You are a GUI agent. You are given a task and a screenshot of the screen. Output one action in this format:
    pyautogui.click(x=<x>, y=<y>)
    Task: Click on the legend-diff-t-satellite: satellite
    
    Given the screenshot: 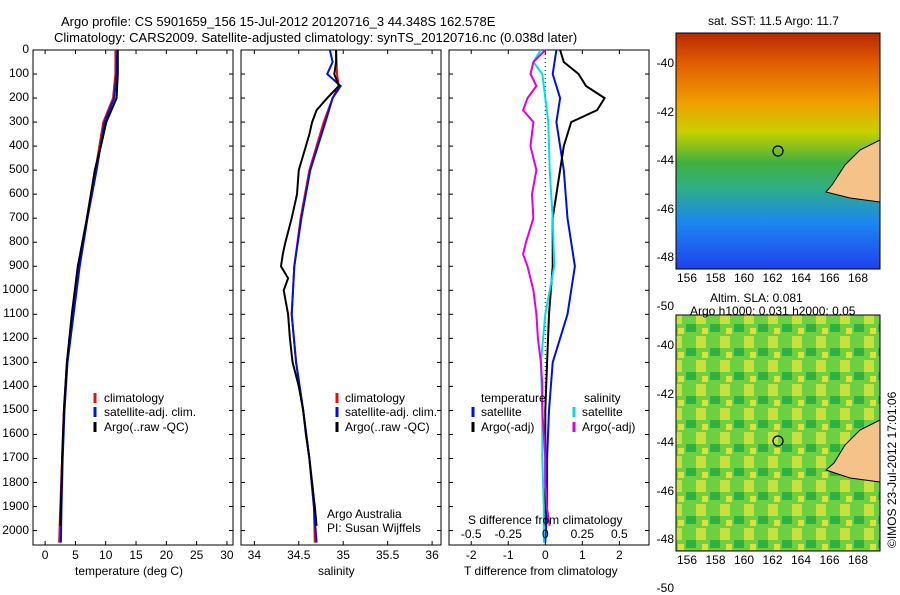 What is the action you would take?
    pyautogui.click(x=501, y=412)
    